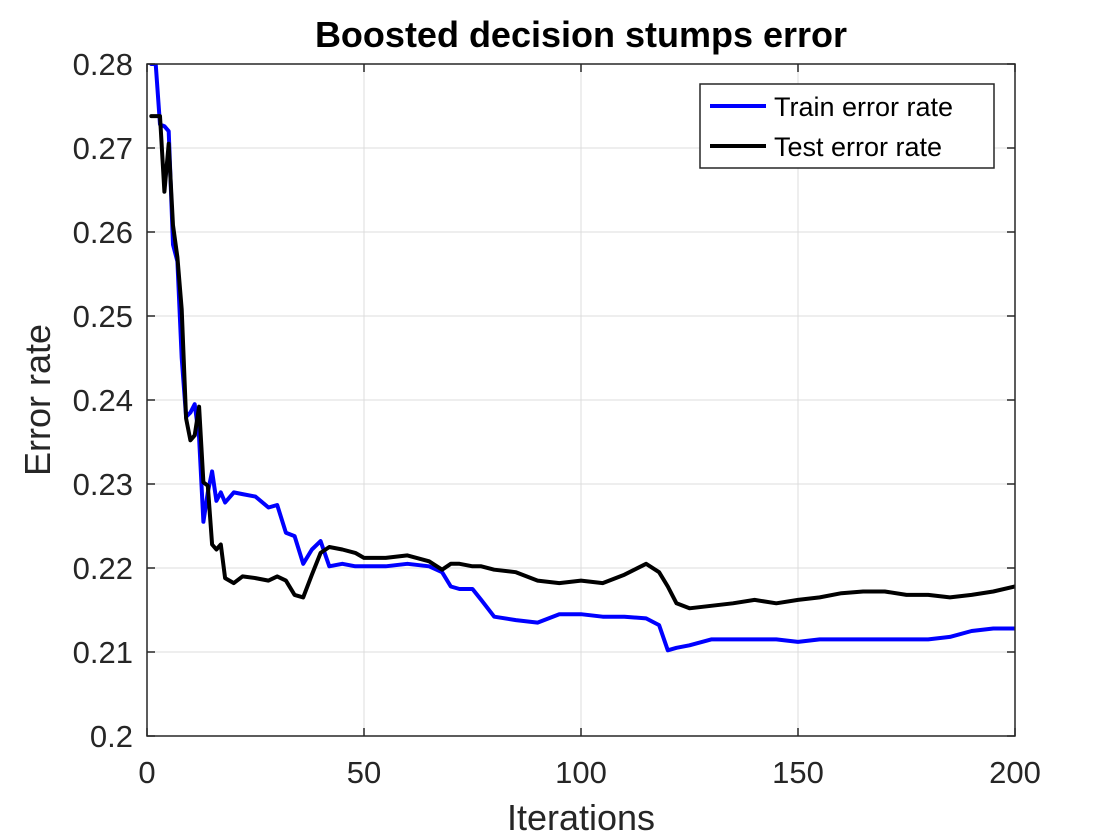  I want to click on x-axis-label: Iterations, so click(581, 817).